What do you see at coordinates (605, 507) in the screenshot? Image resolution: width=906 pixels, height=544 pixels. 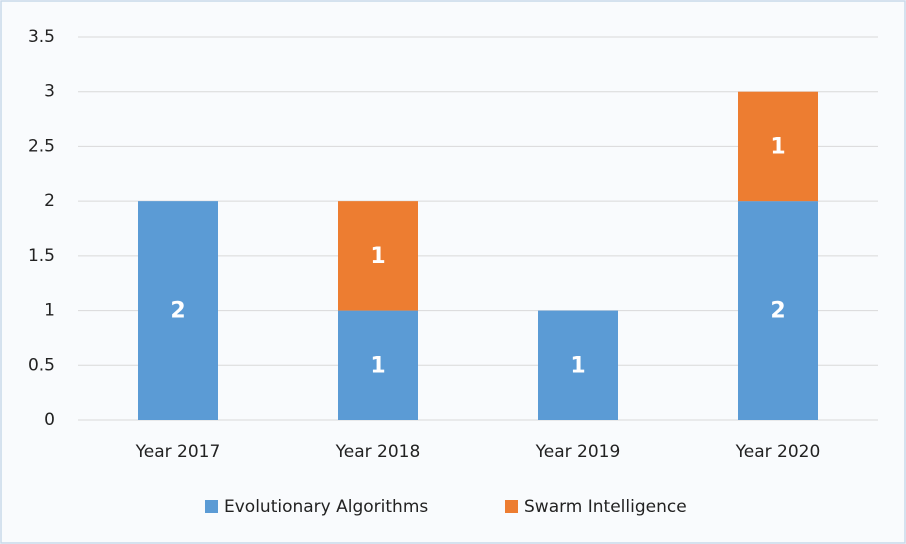 I see `legend-label: Swarm Intelligence` at bounding box center [605, 507].